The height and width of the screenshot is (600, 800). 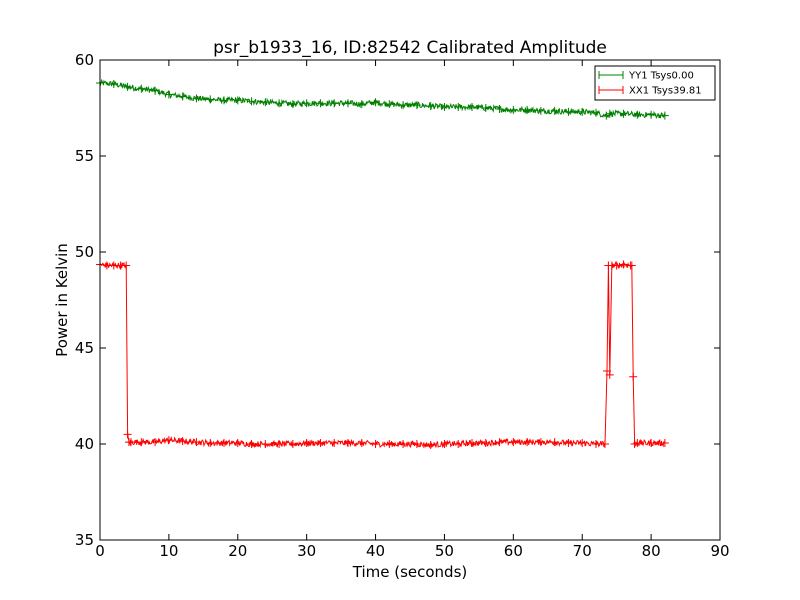 What do you see at coordinates (651, 551) in the screenshot?
I see `x-tick-label: 80` at bounding box center [651, 551].